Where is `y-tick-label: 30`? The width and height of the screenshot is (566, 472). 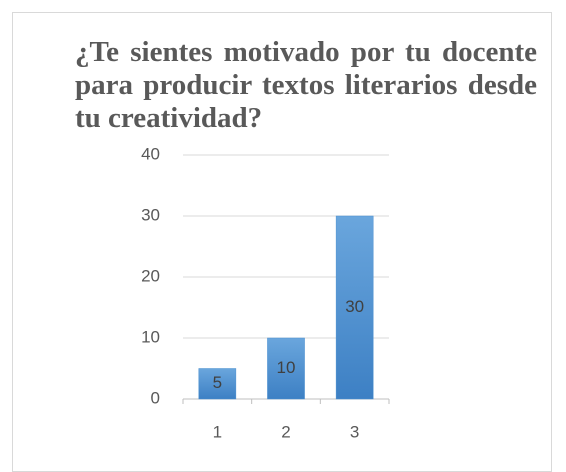 y-tick-label: 30 is located at coordinates (150, 214).